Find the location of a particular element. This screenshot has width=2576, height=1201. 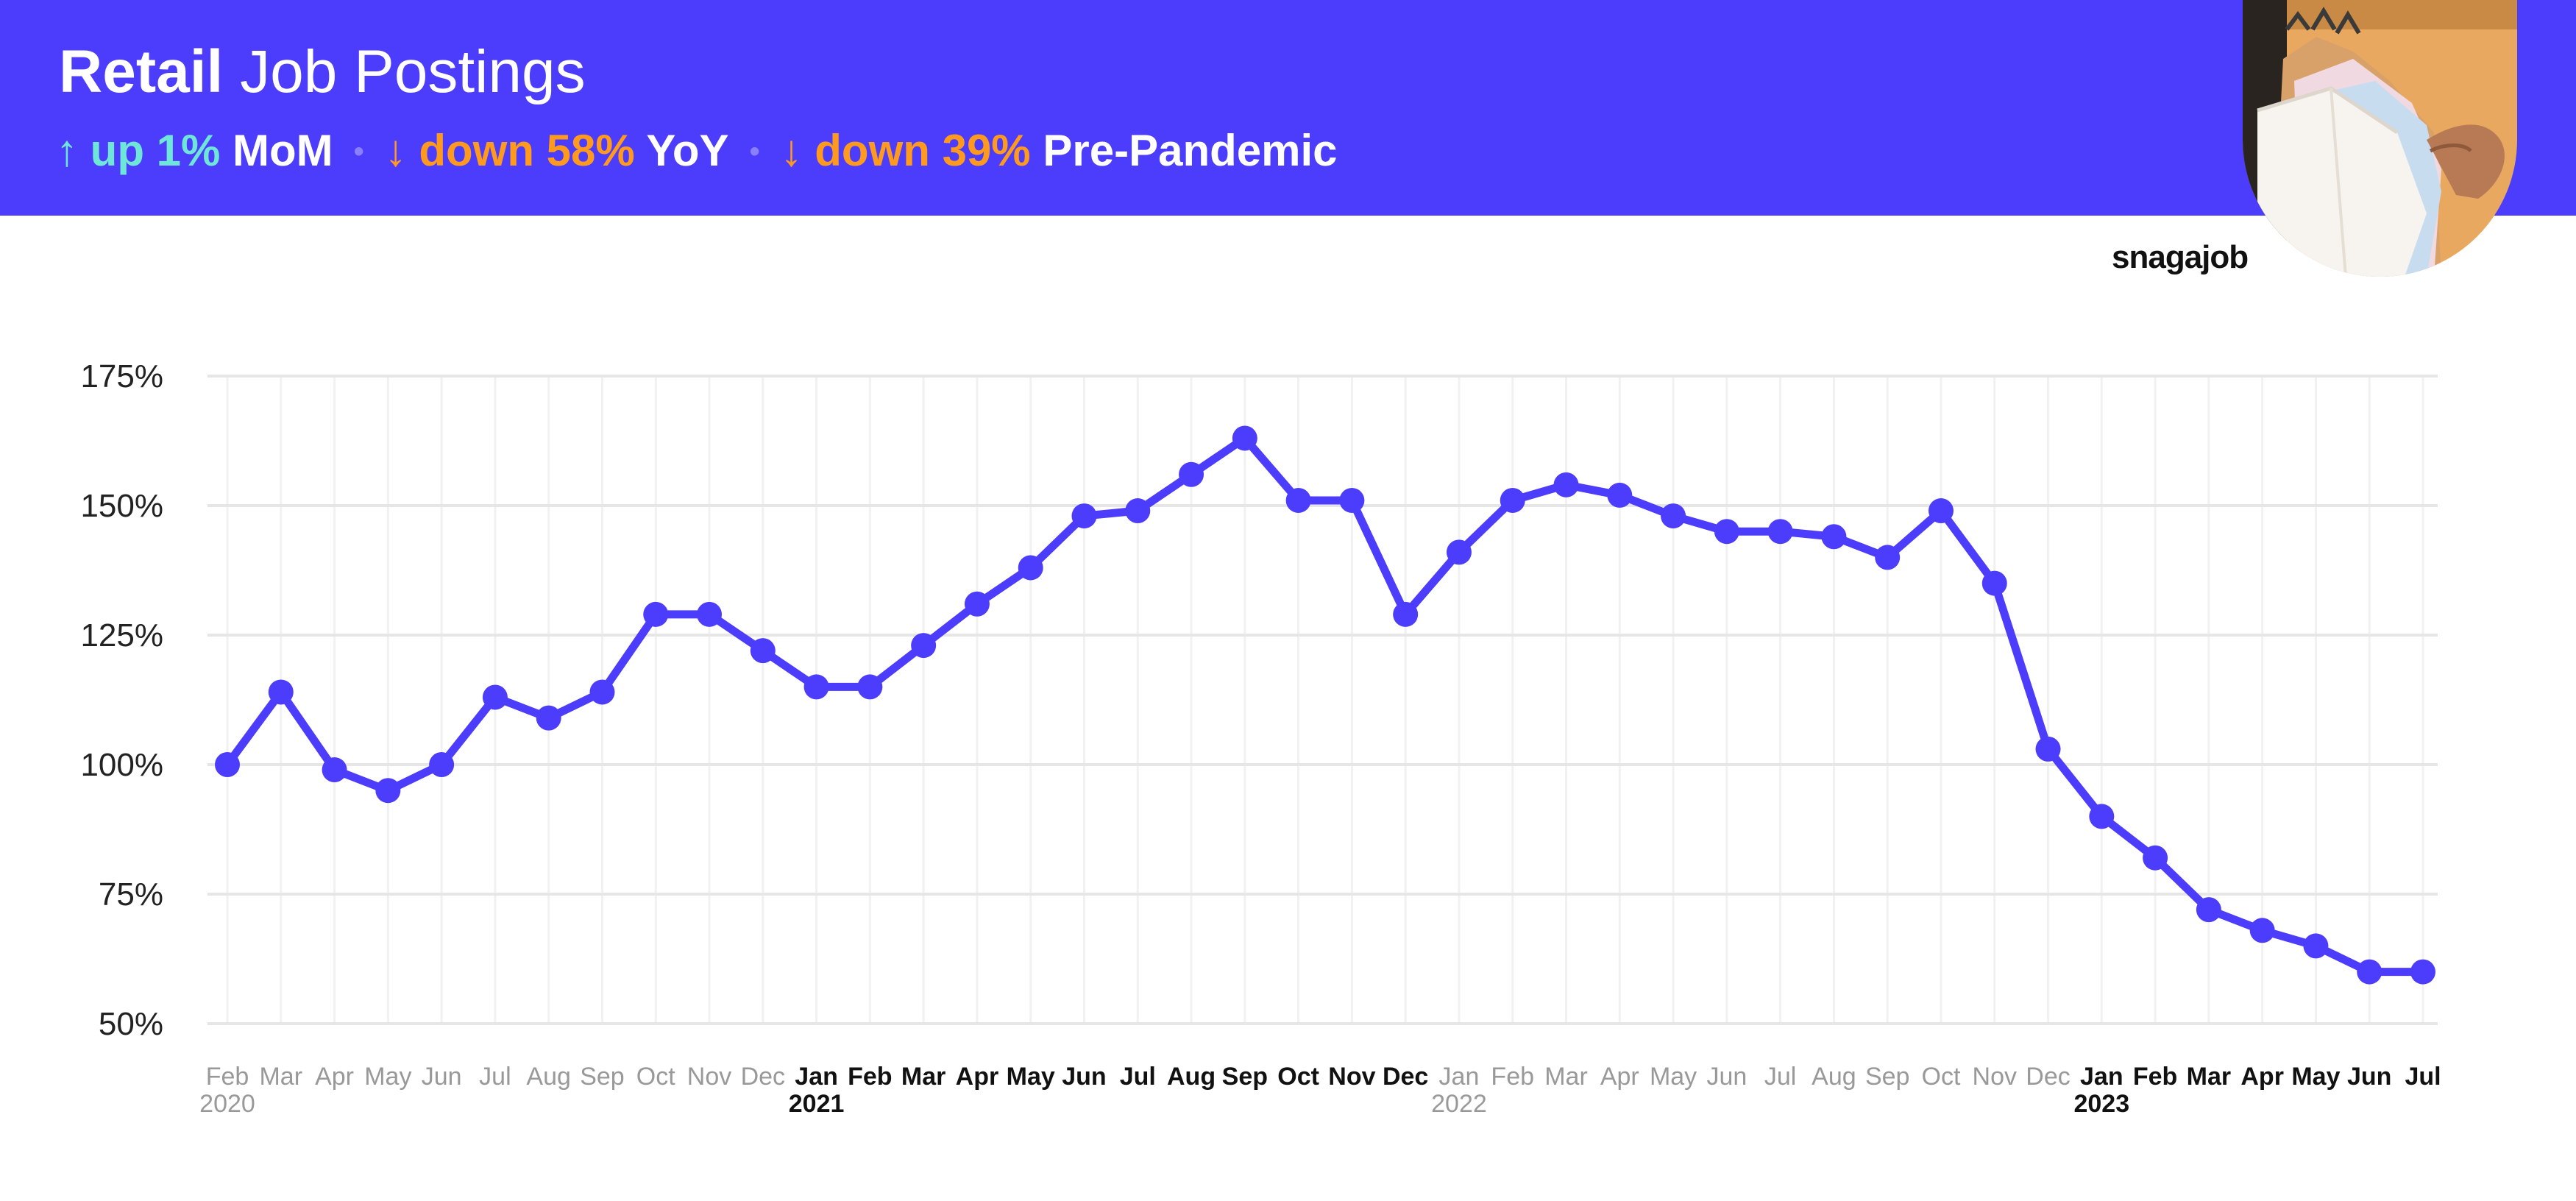

stat-prepandemic: ↓ down 39% Pre-Pandemic is located at coordinates (1059, 151).